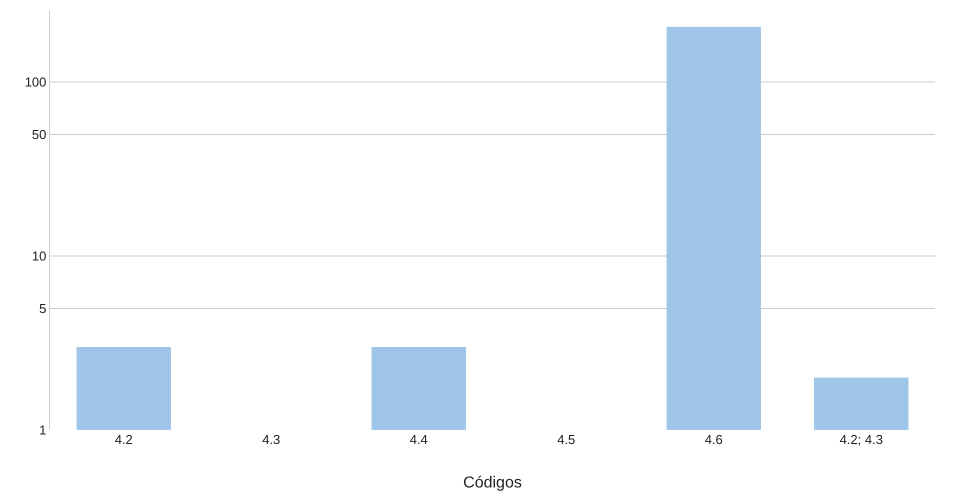 This screenshot has height=500, width=955. Describe the element at coordinates (35, 82) in the screenshot. I see `y-tick-label: 100` at that location.